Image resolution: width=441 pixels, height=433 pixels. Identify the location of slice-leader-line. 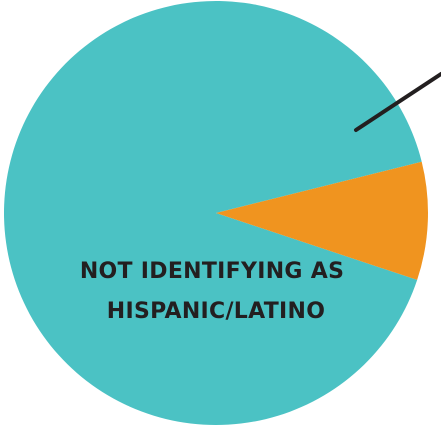
(397, 102).